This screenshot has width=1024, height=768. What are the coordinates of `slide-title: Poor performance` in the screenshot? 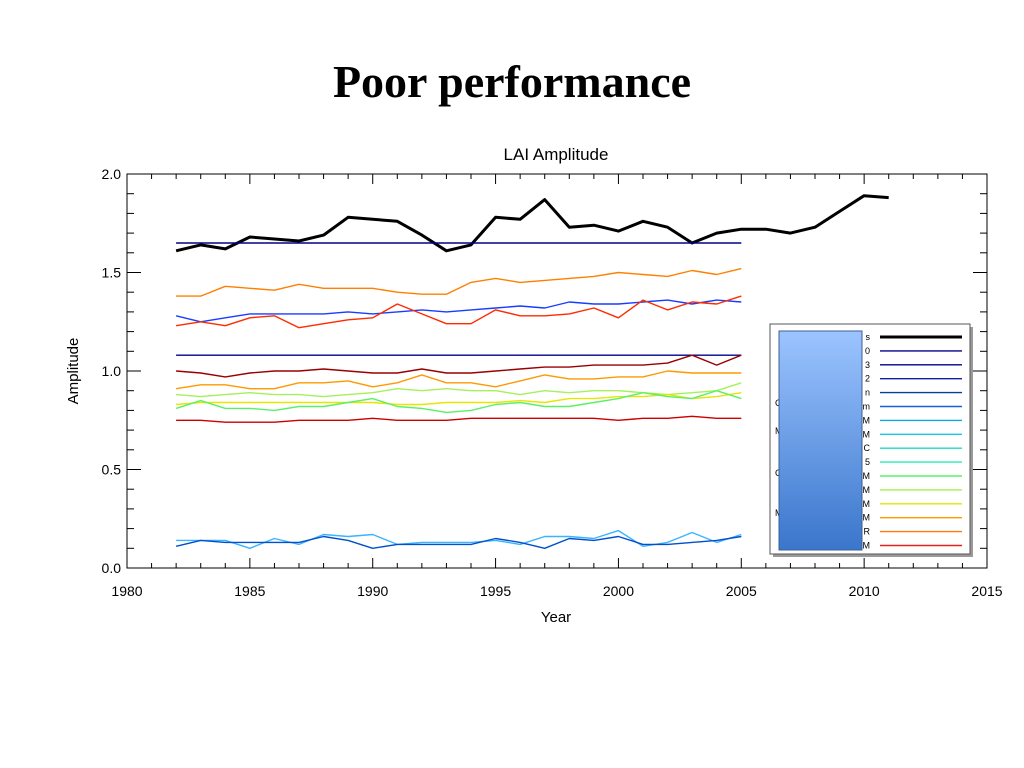 It's located at (512, 81).